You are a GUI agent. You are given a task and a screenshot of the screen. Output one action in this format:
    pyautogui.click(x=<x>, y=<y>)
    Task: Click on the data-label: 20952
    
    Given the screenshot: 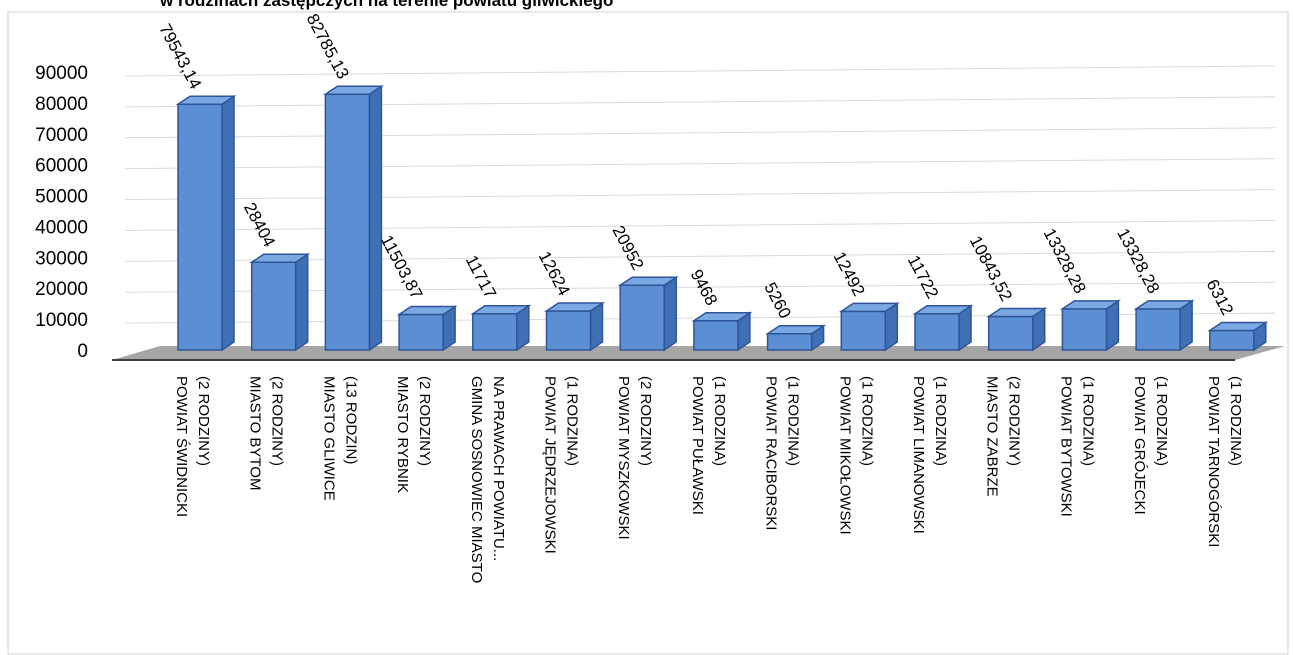 What is the action you would take?
    pyautogui.click(x=627, y=247)
    